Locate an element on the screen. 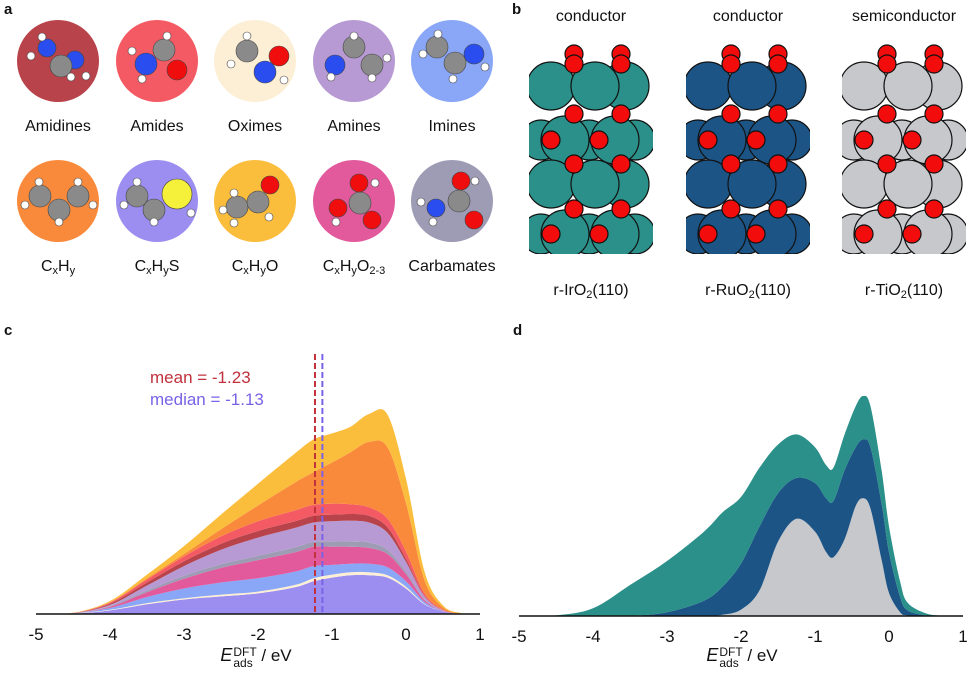  x-tick-label: -1 is located at coordinates (814, 636).